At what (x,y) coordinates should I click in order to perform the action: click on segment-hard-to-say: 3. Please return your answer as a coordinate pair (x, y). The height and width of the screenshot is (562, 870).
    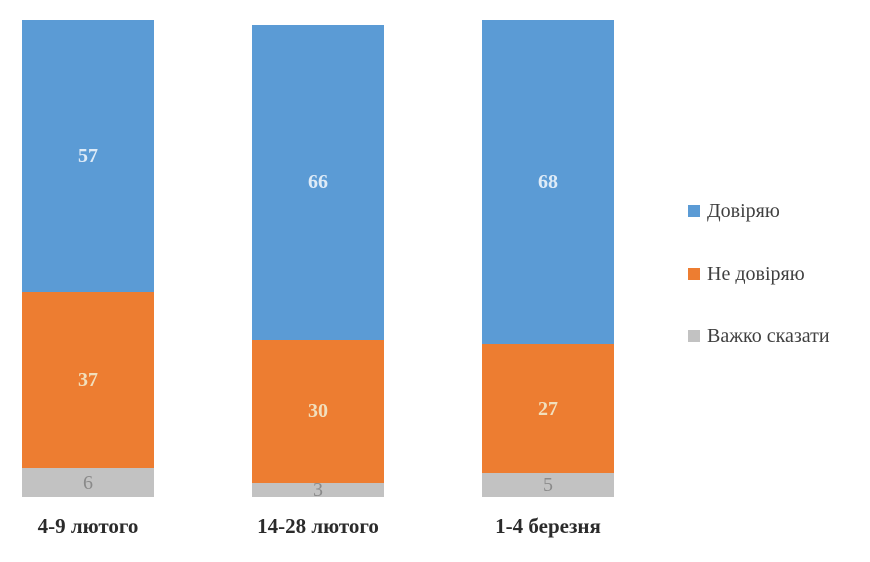
    Looking at the image, I should click on (318, 489).